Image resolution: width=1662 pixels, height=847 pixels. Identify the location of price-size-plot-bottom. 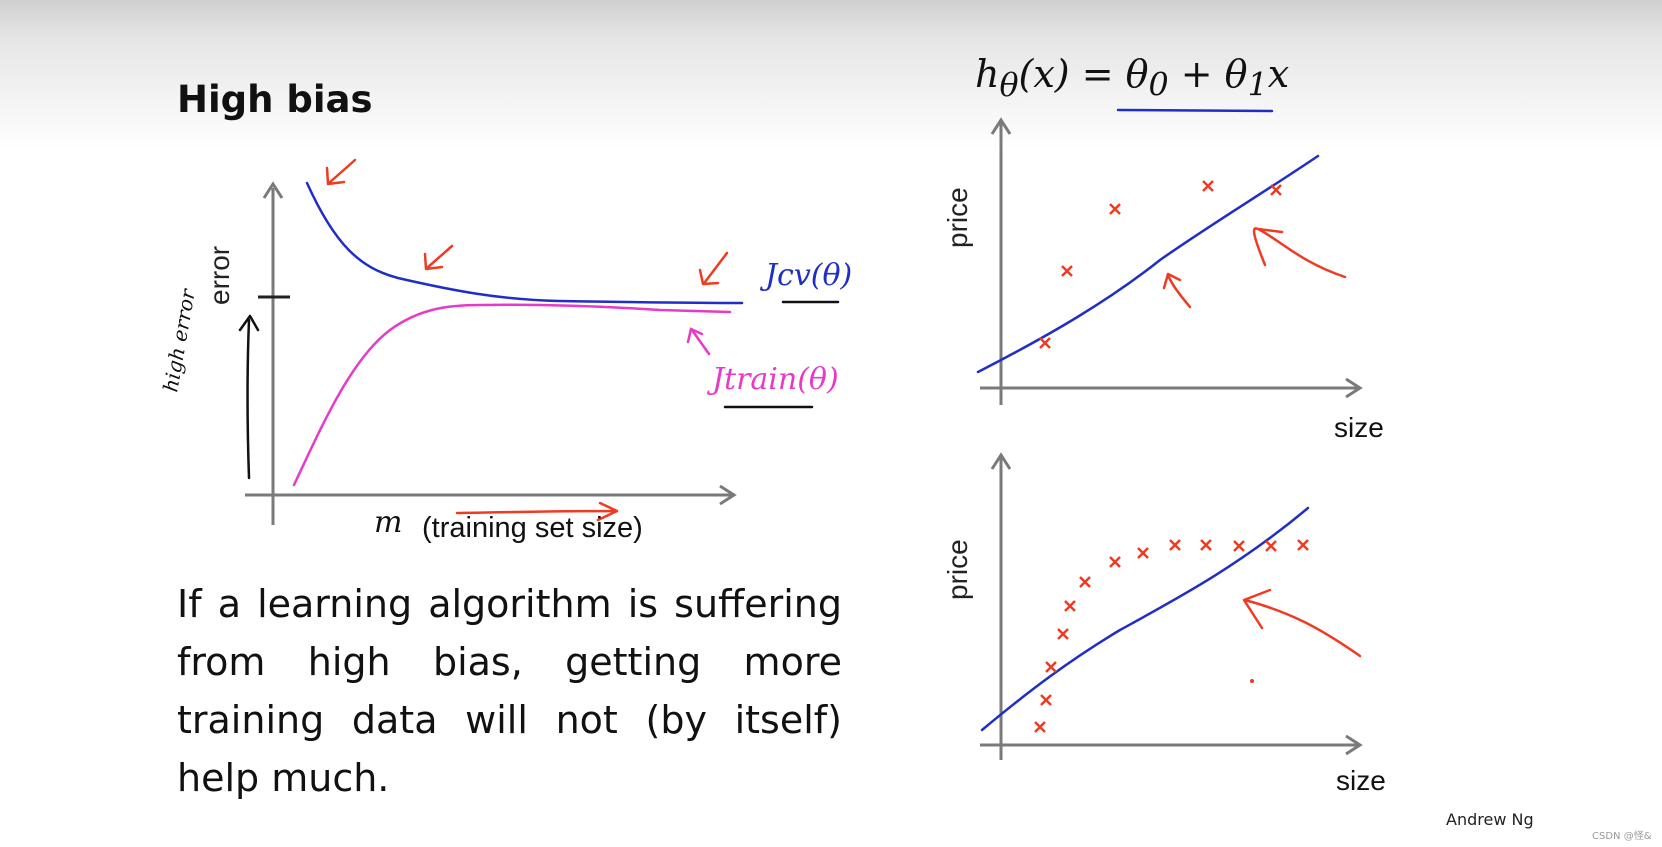
(1171, 606).